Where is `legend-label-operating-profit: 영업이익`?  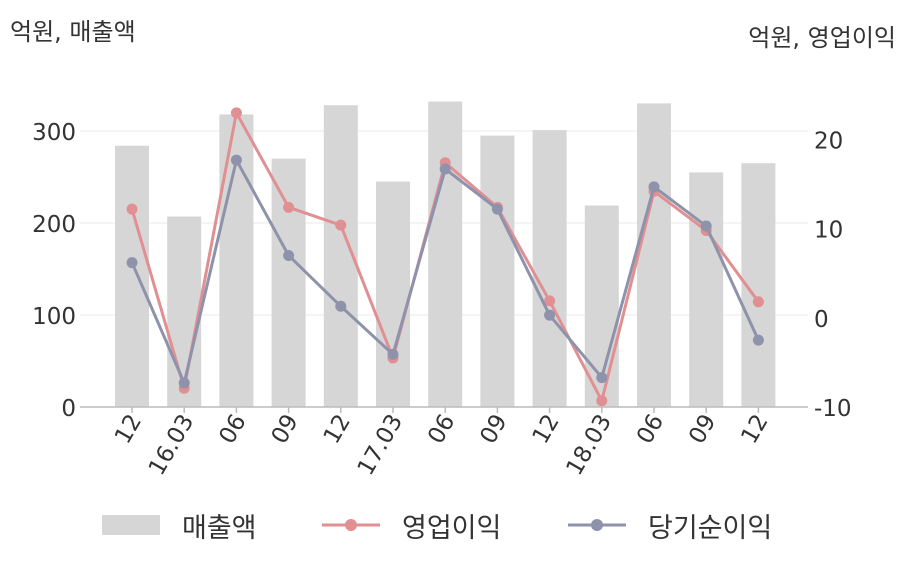
legend-label-operating-profit: 영업이익 is located at coordinates (452, 528).